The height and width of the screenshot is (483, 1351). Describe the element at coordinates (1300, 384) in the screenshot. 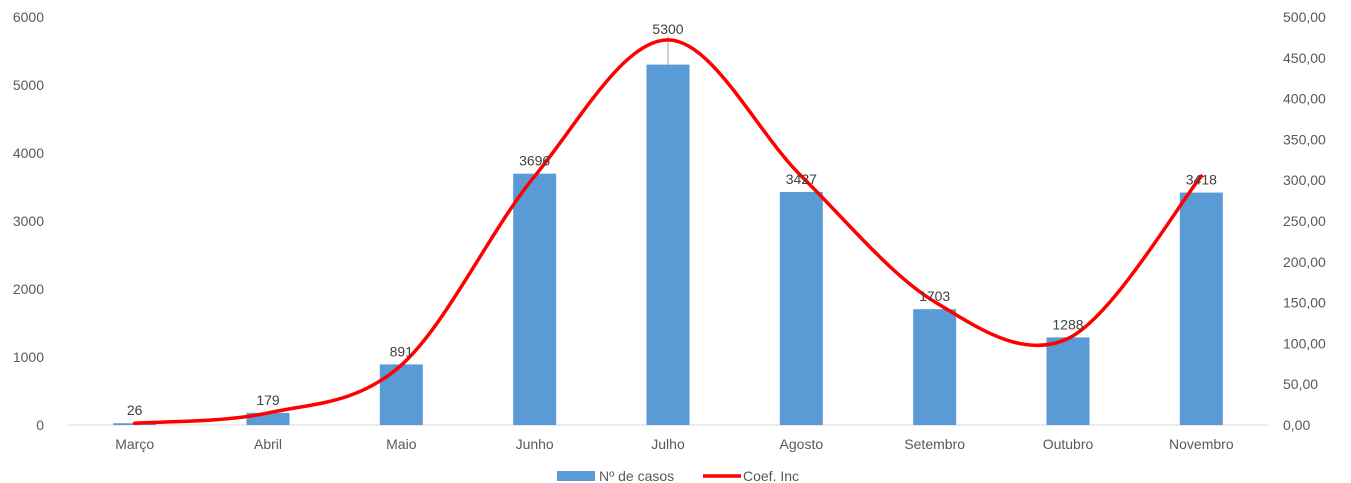

I see `right-tick-label: 50,00` at that location.